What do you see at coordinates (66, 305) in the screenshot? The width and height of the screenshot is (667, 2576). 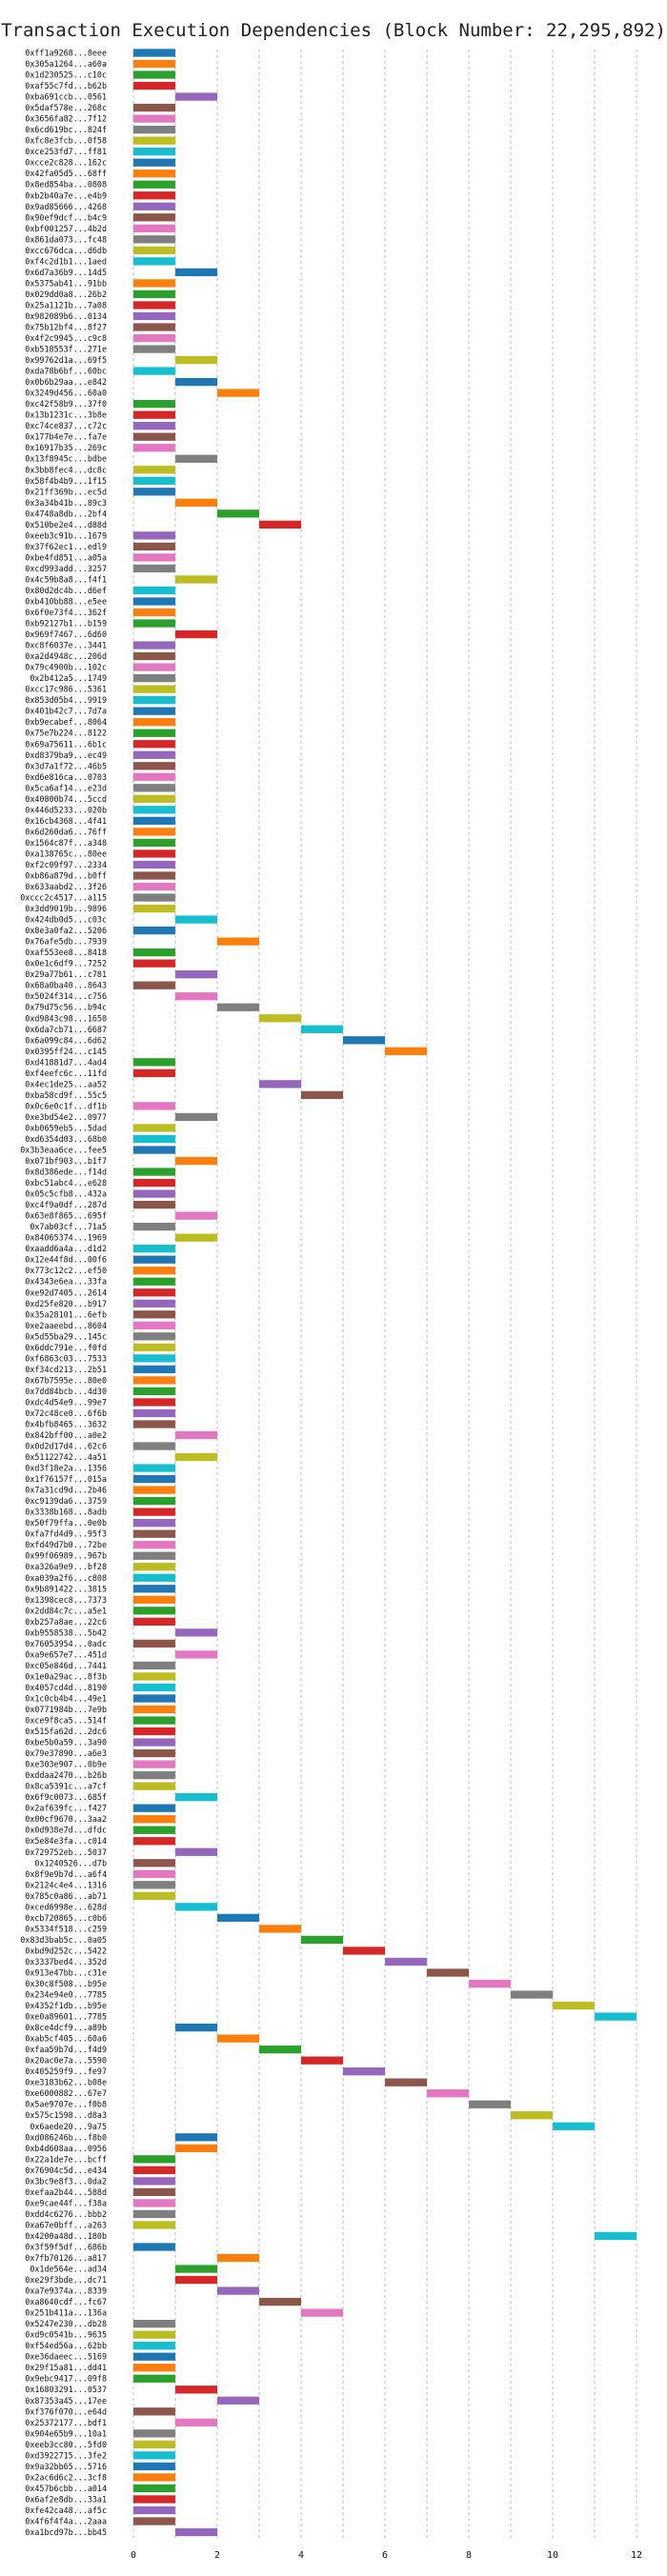 I see `y-tick-label: 0x25a1121b...7a08` at bounding box center [66, 305].